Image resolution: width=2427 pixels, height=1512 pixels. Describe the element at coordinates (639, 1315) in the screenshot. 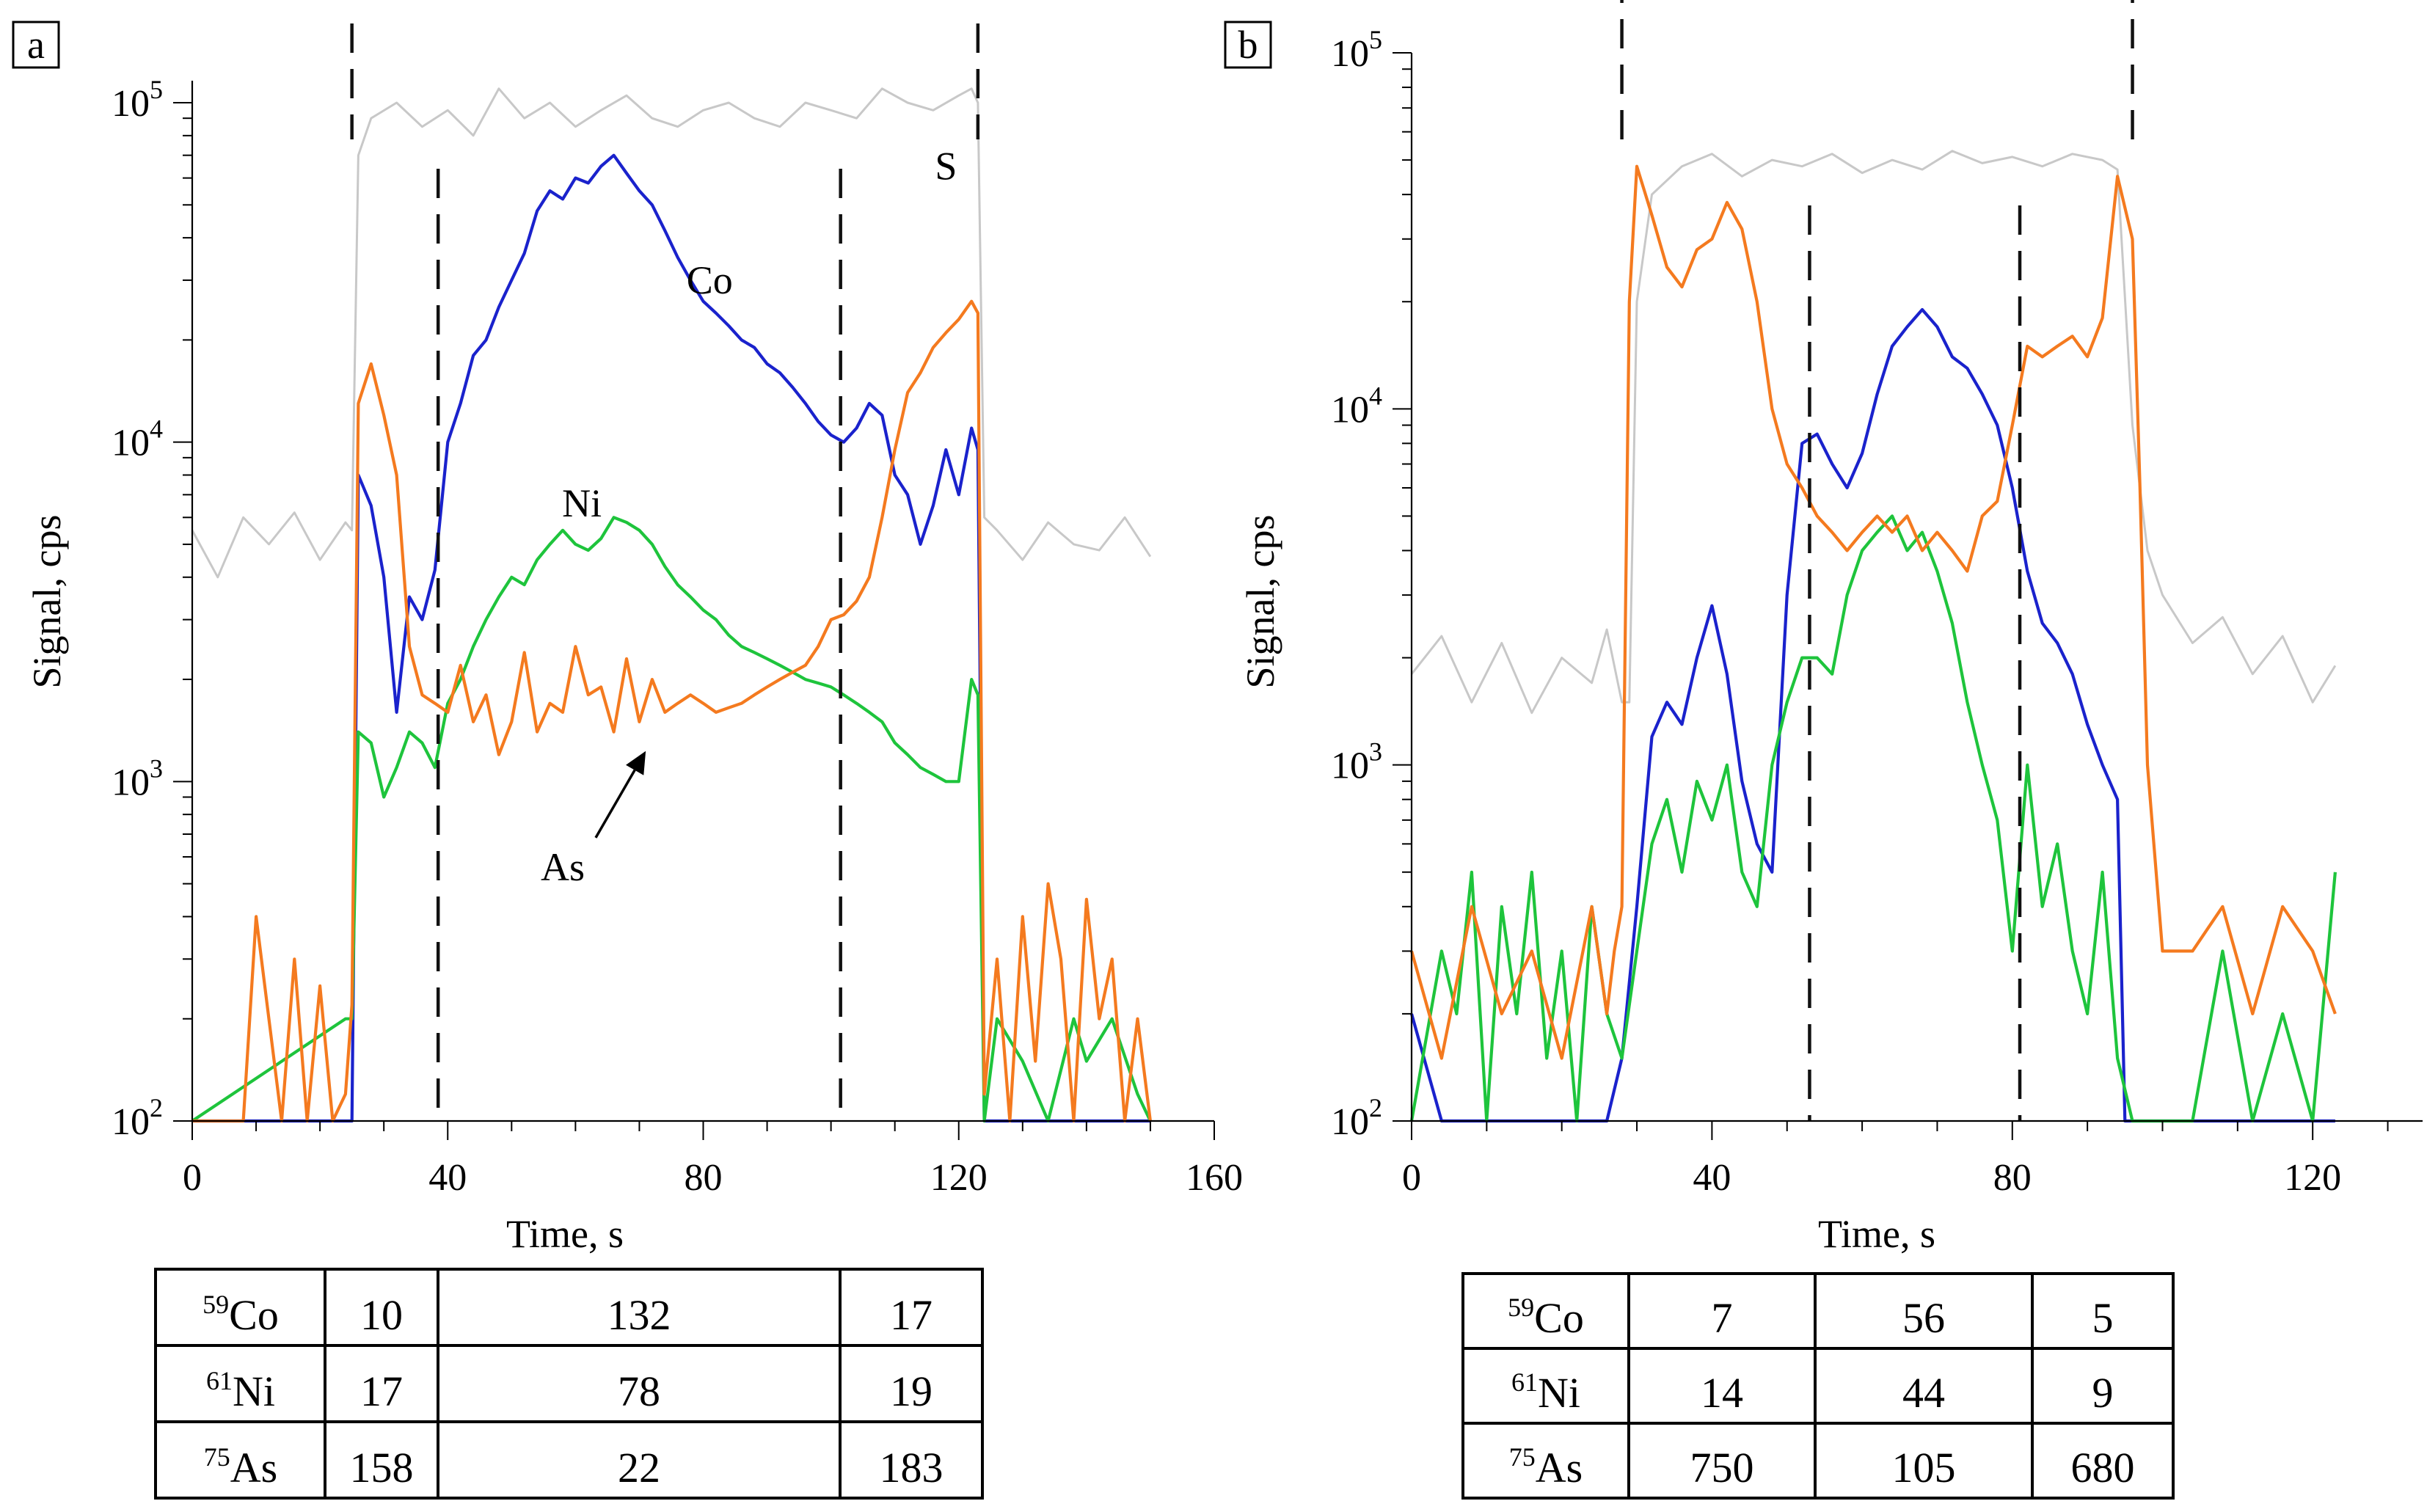

I see `table-a-co-mid: 132` at that location.